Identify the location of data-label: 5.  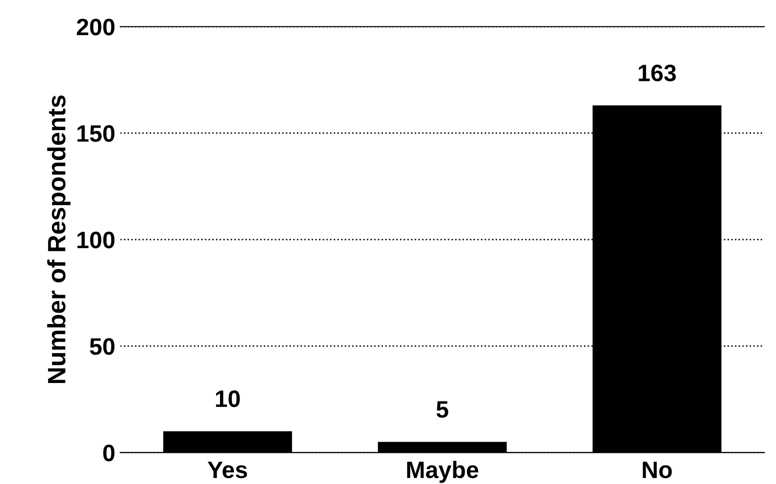
(442, 409).